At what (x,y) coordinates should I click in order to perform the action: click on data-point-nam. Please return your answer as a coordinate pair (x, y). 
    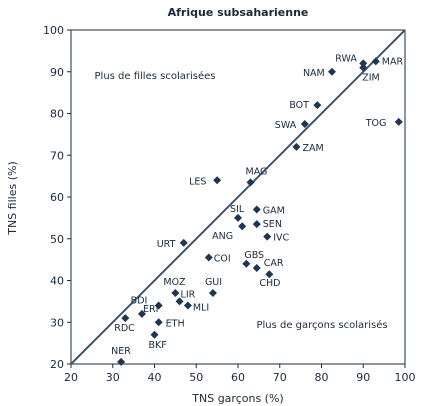
    Looking at the image, I should click on (331, 71).